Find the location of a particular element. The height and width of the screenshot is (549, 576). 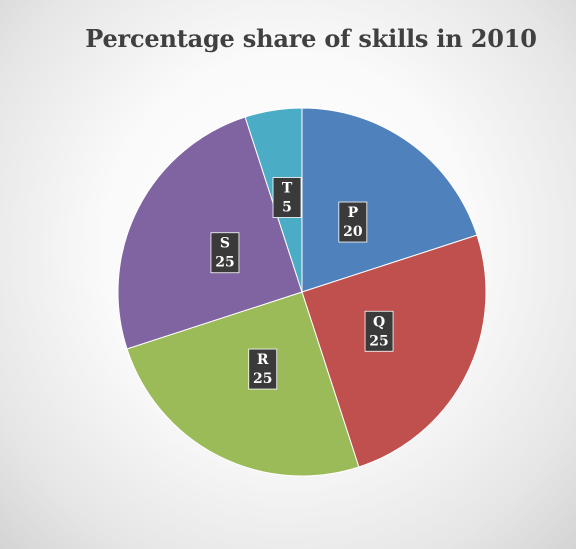

pie-slice-p is located at coordinates (389, 200).